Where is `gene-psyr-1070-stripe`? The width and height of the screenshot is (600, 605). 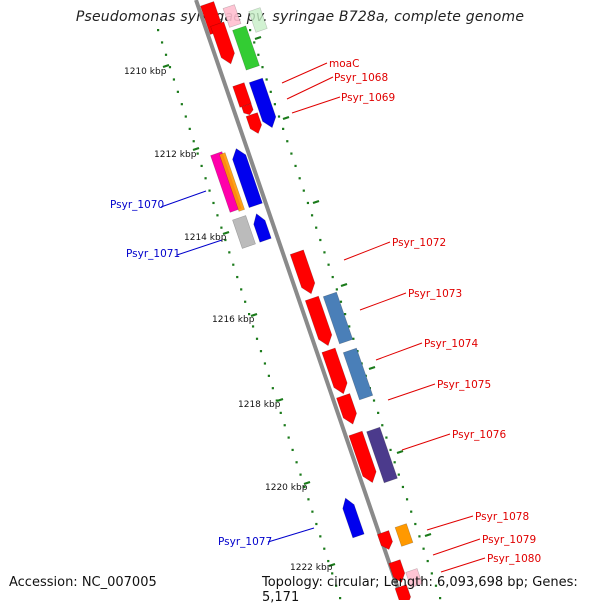
gene-psyr-1070-stripe is located at coordinates (232, 182).